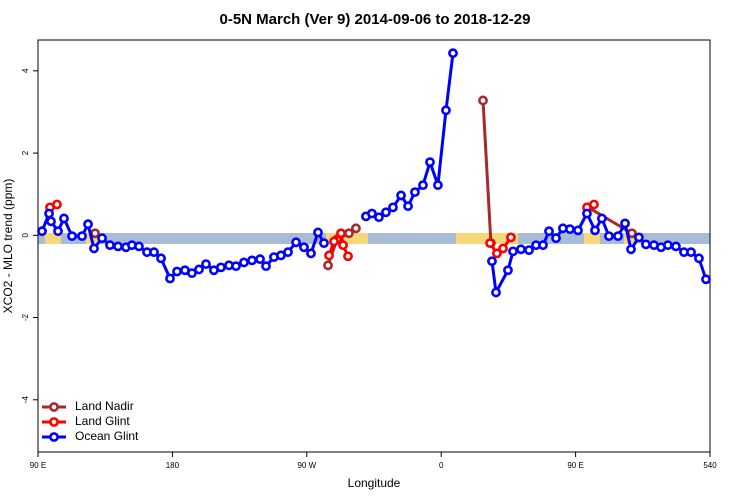 Image resolution: width=750 pixels, height=500 pixels. What do you see at coordinates (25, 152) in the screenshot?
I see `y-tick-label: 2` at bounding box center [25, 152].